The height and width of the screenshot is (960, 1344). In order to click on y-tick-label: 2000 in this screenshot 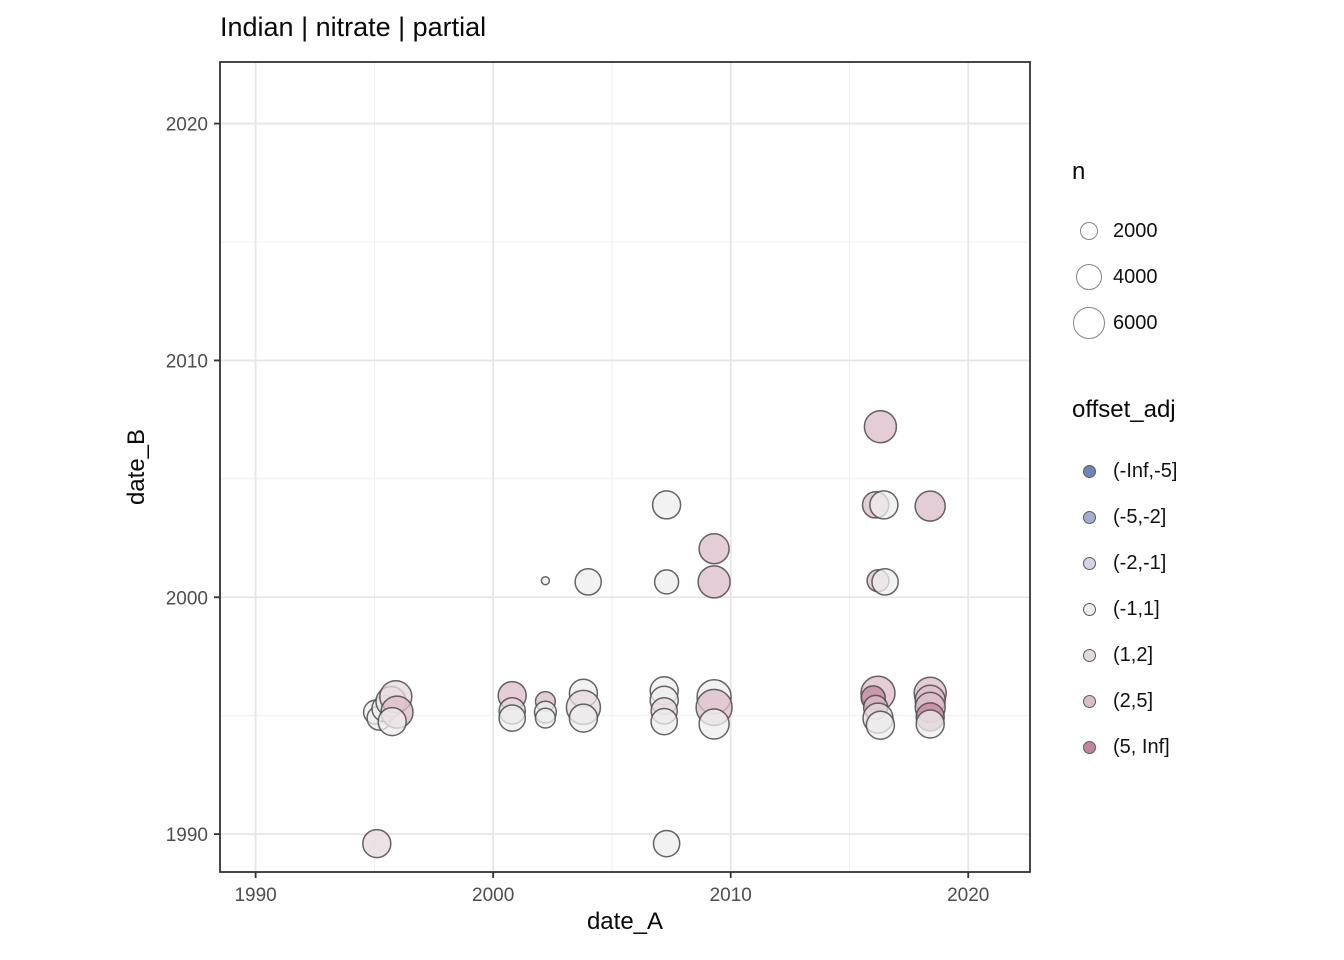, I will do `click(187, 598)`.